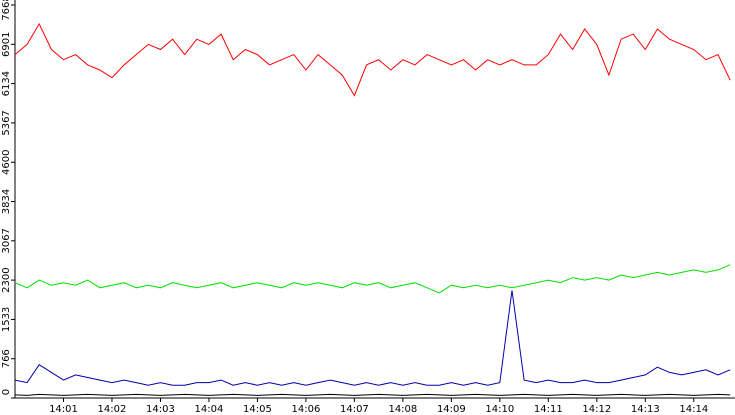  Describe the element at coordinates (6, 44) in the screenshot. I see `y-tick-label: 6901` at that location.